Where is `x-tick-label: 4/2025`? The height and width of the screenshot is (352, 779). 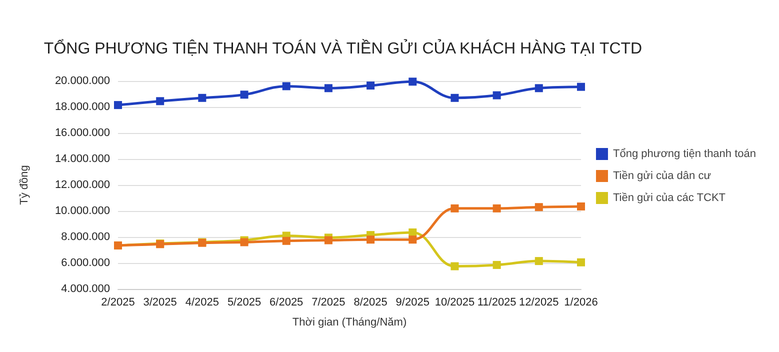
x-tick-label: 4/2025 is located at coordinates (202, 302).